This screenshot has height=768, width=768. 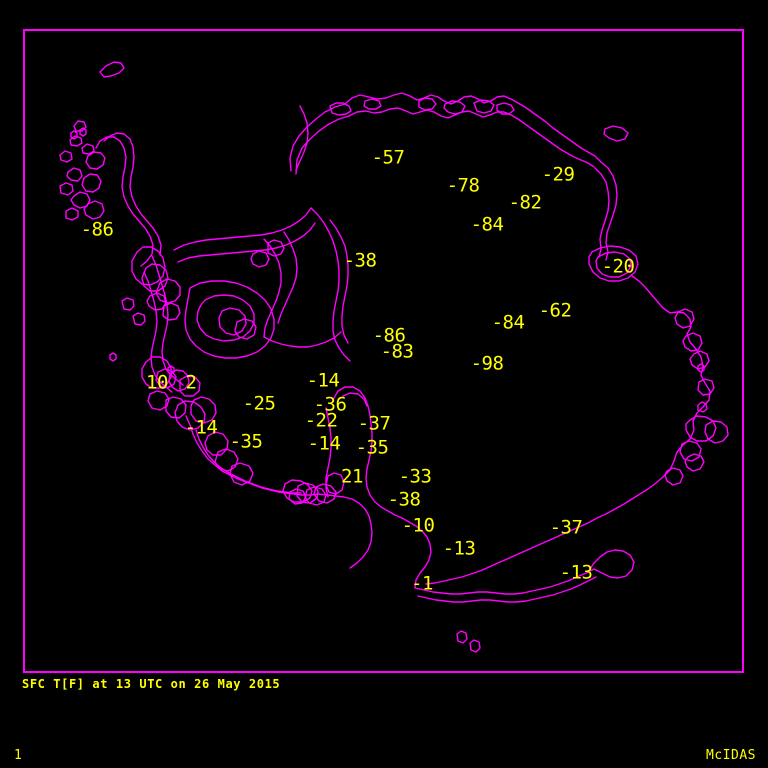 I want to click on temperature-observation: -29, so click(x=558, y=174).